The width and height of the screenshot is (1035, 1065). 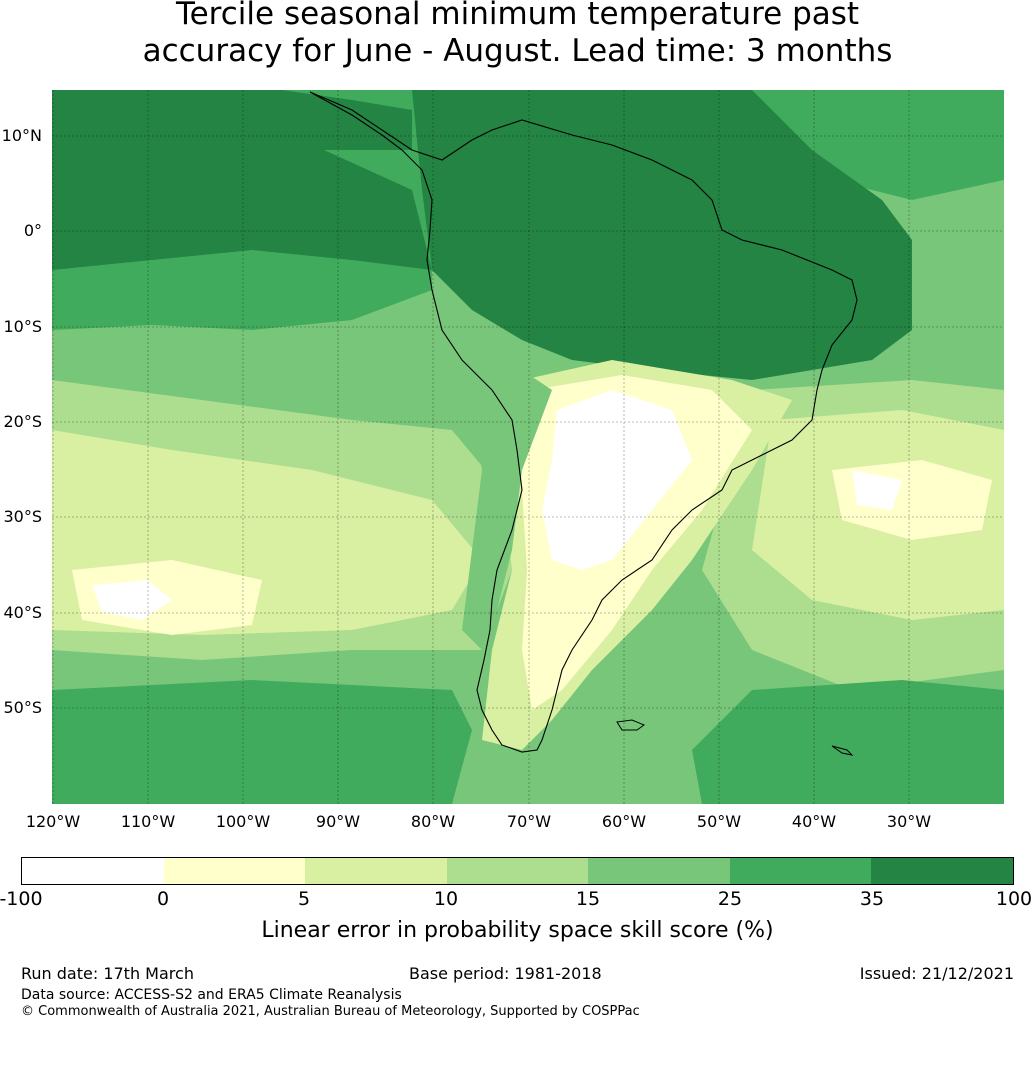 What do you see at coordinates (22, 326) in the screenshot?
I see `lat-label-10s: 10°S` at bounding box center [22, 326].